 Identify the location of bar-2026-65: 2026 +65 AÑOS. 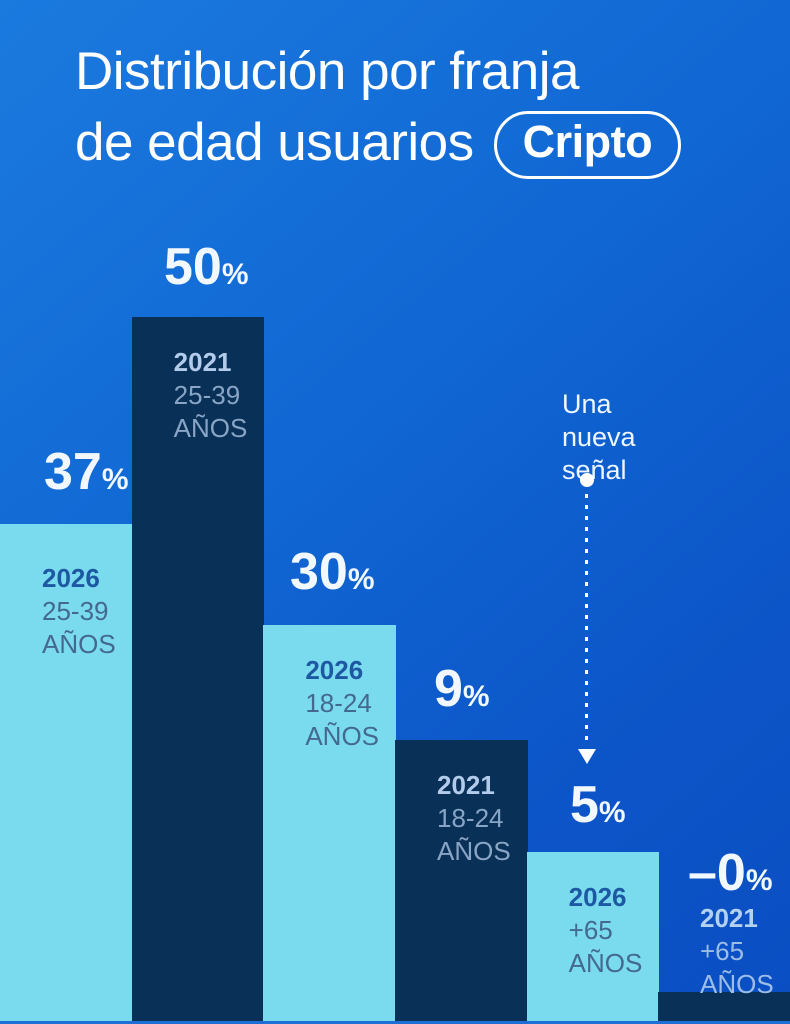
(593, 938).